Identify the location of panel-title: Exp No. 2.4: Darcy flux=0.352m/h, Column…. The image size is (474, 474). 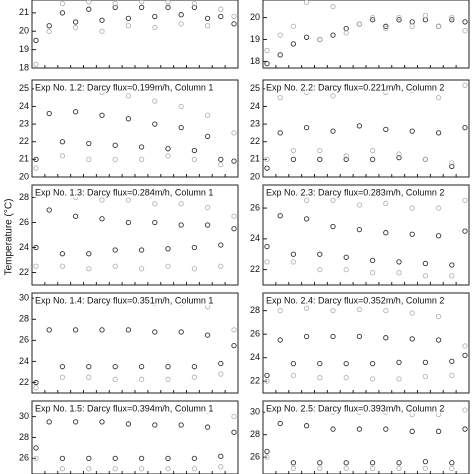
(355, 300).